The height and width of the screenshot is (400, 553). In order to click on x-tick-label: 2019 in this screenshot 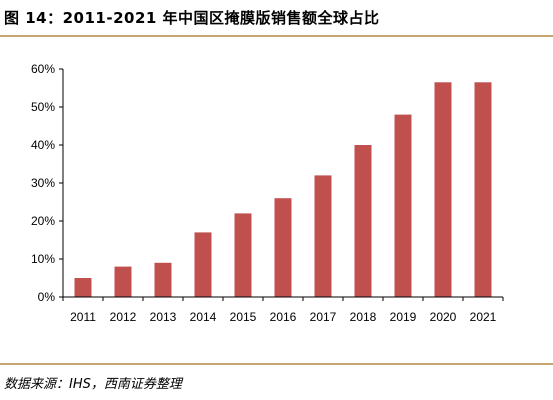, I will do `click(403, 317)`.